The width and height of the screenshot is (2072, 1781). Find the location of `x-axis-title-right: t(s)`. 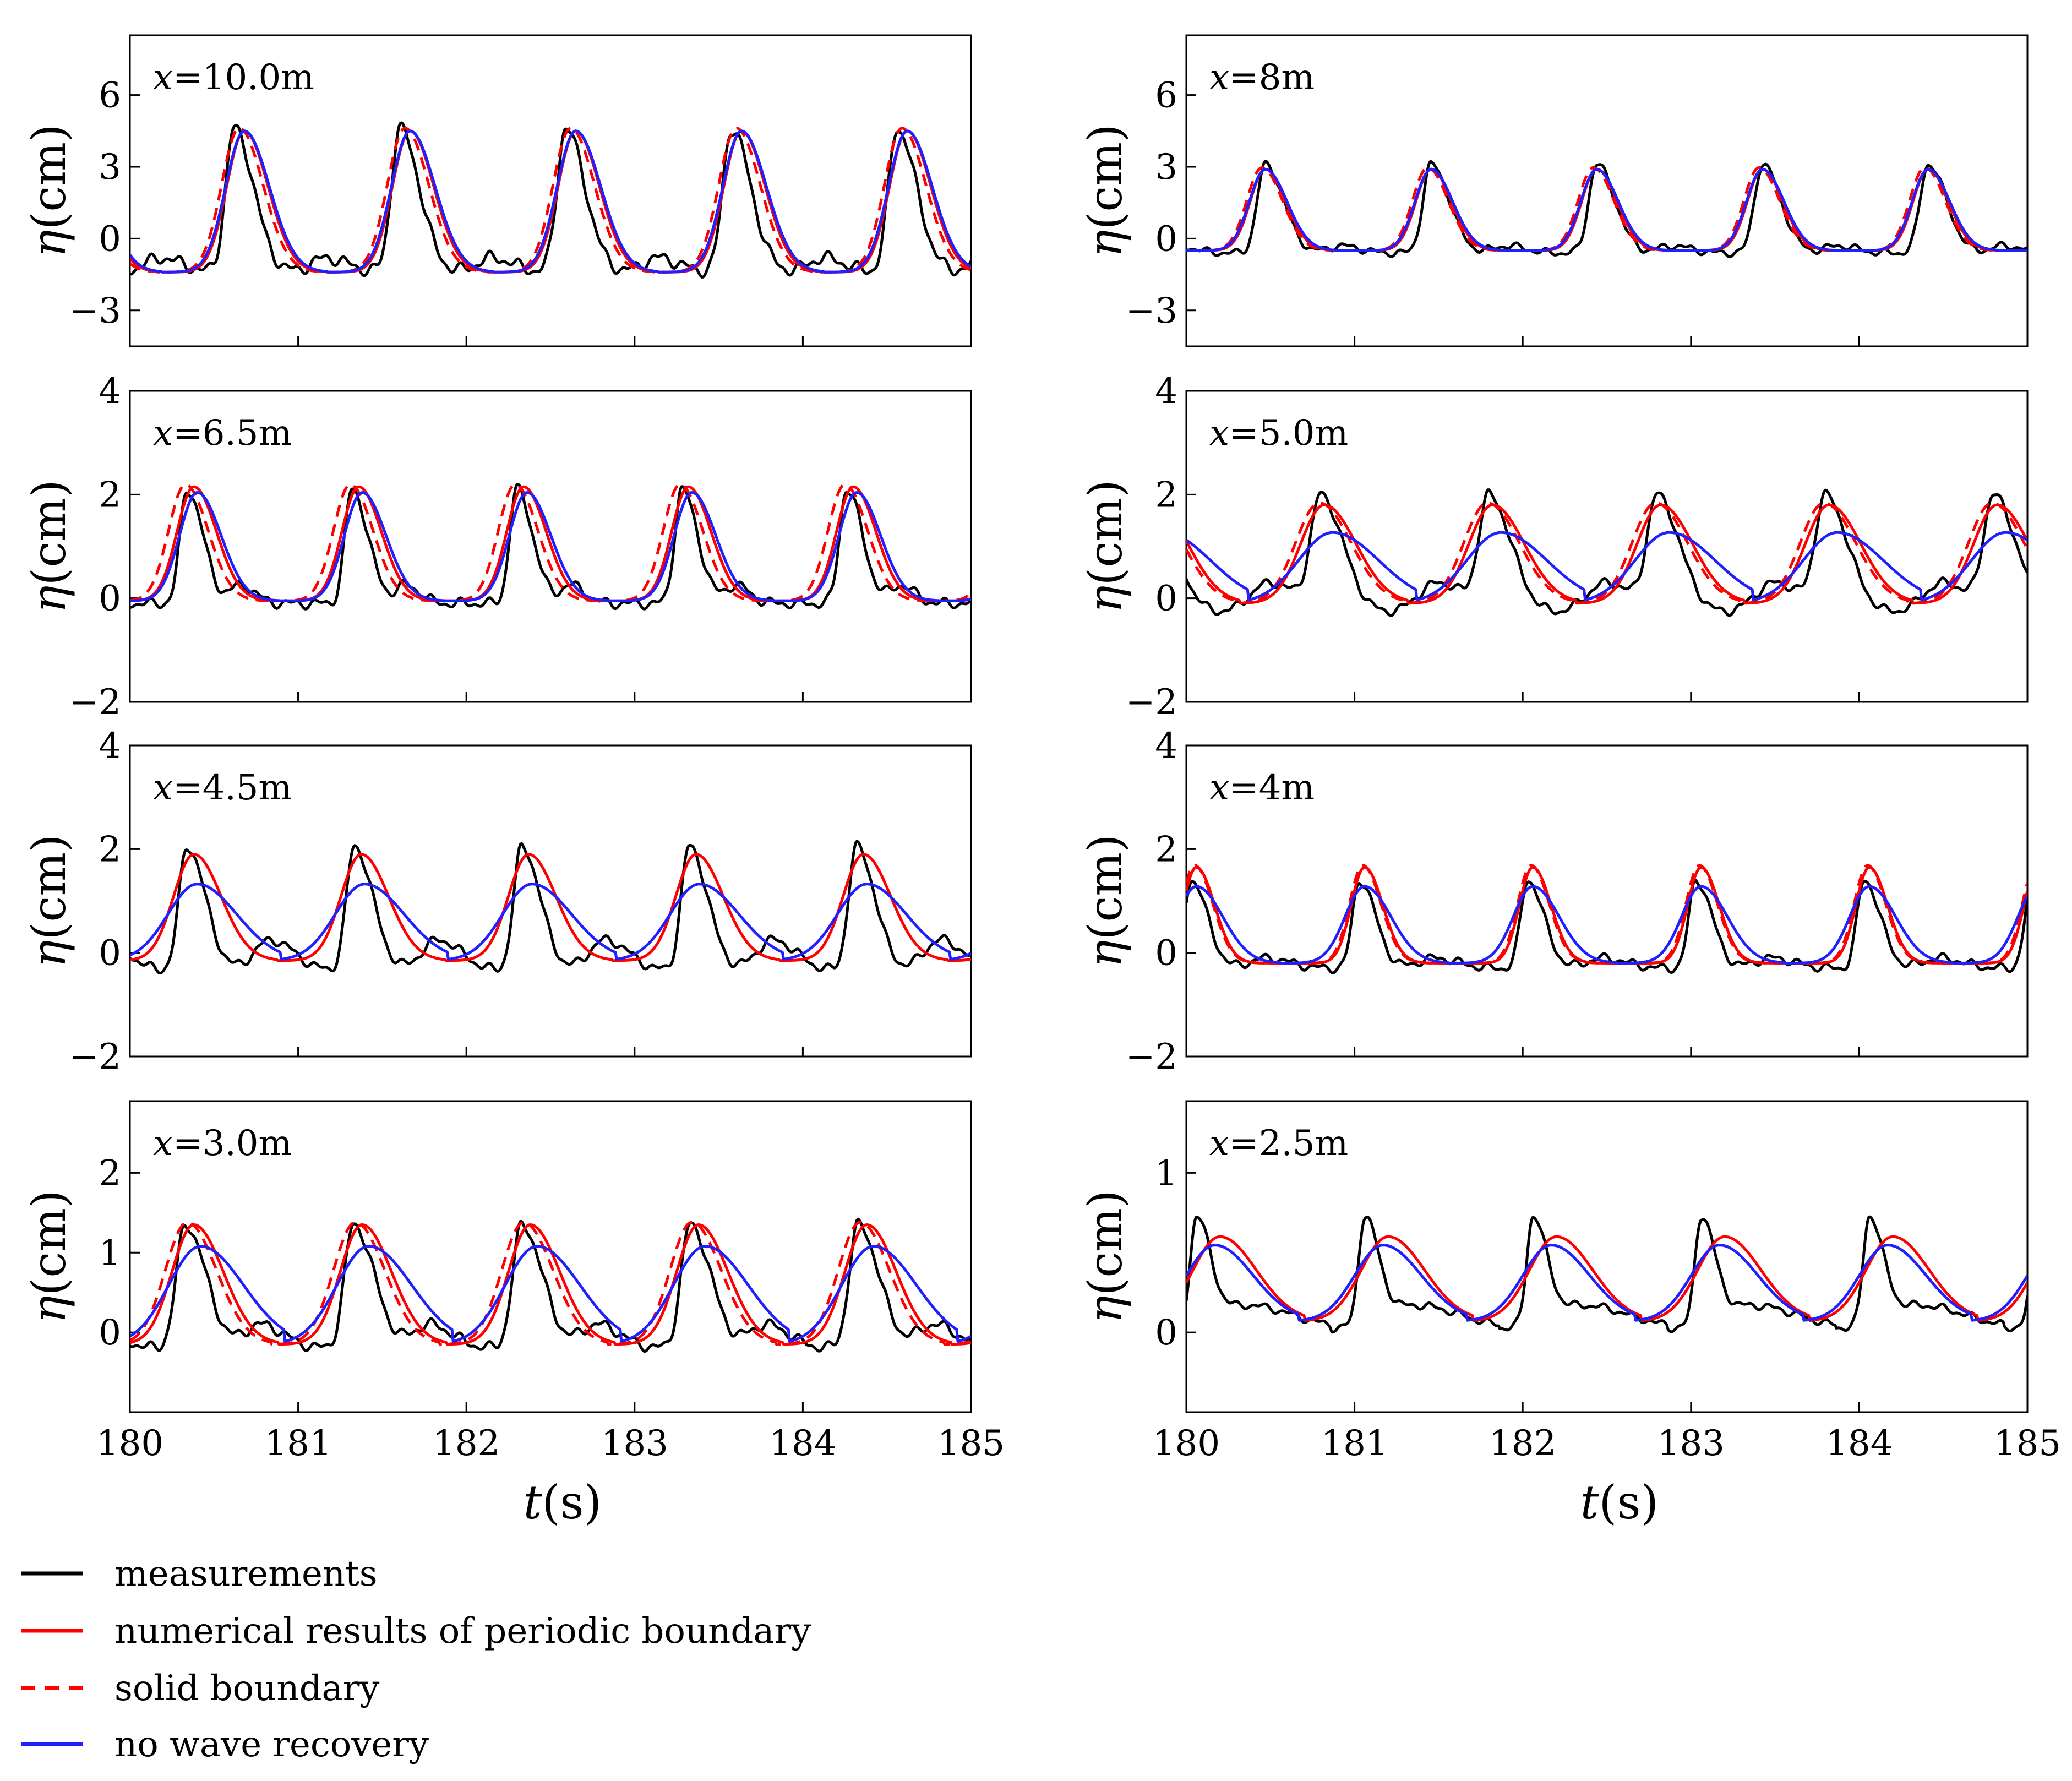

x-axis-title-right: t(s) is located at coordinates (1619, 1502).